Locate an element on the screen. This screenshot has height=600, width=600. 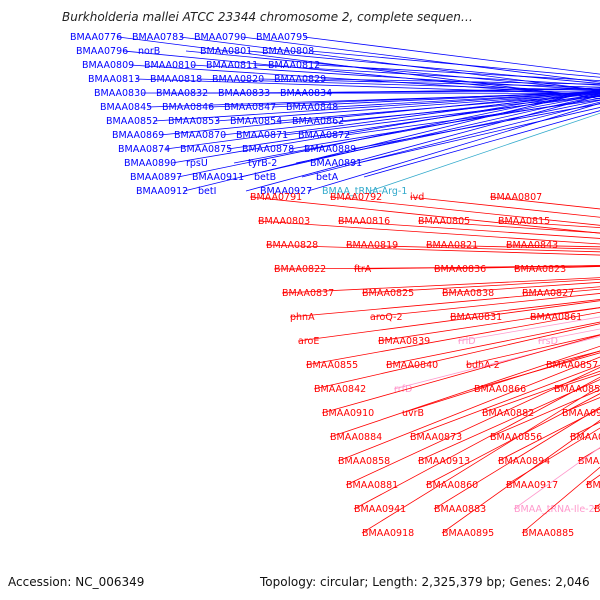
forward-gene-label: BMAA0813 is located at coordinates (114, 79).